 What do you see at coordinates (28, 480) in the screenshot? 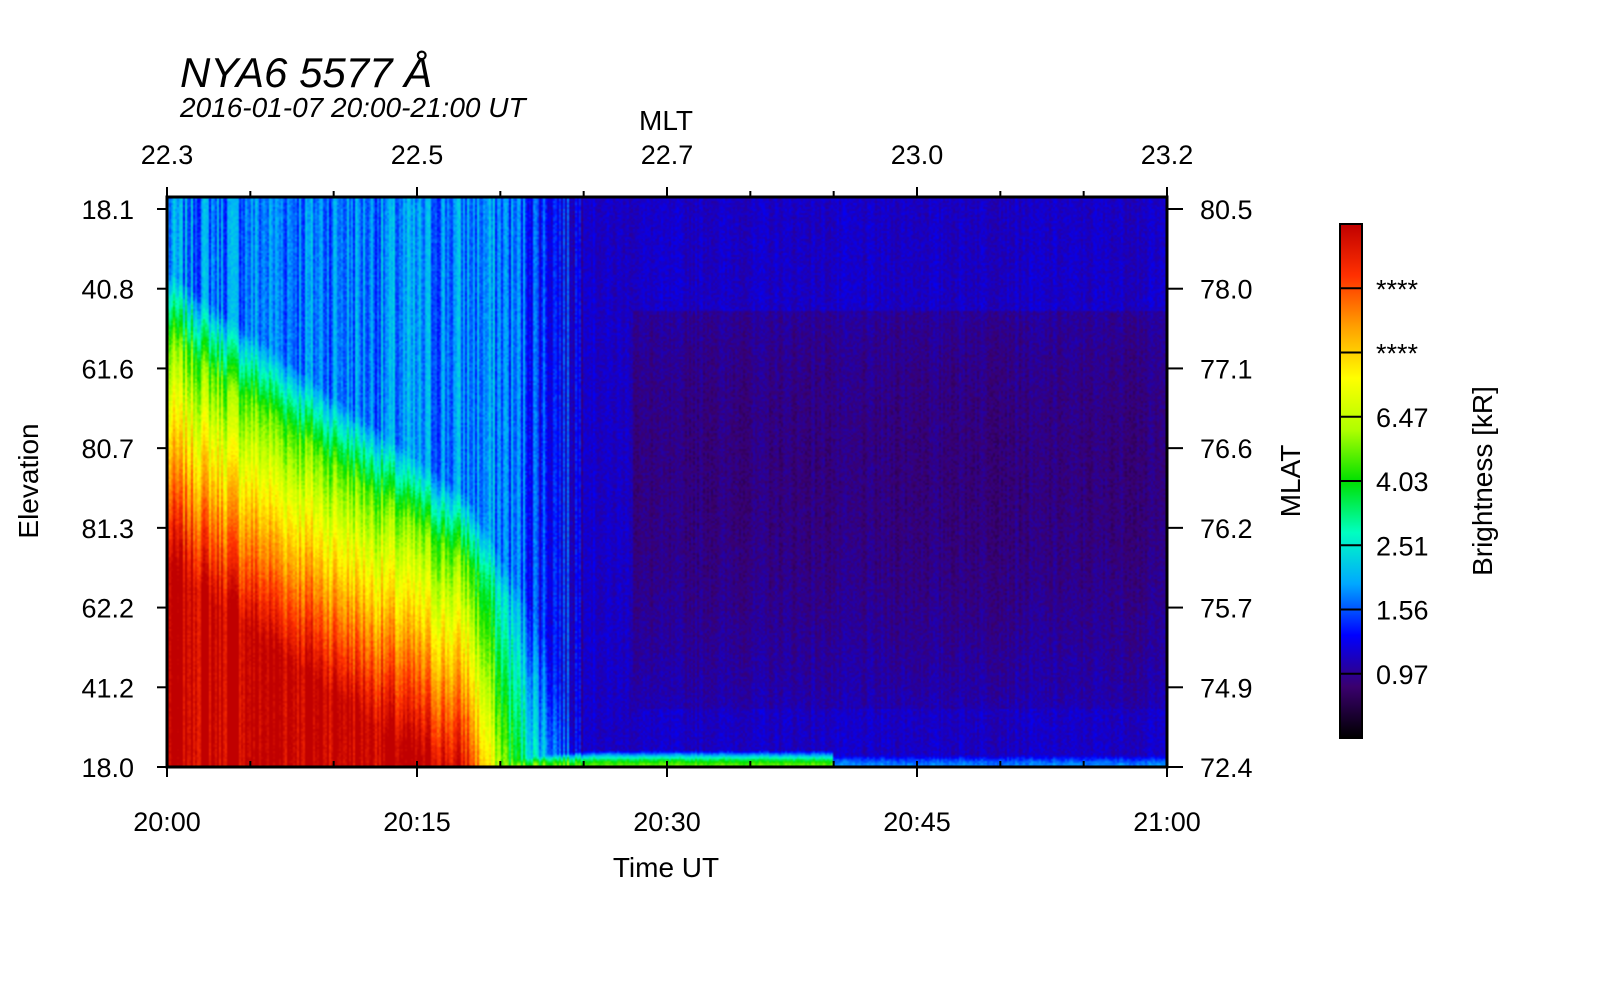
I see `y-axis-label: Elevation` at bounding box center [28, 480].